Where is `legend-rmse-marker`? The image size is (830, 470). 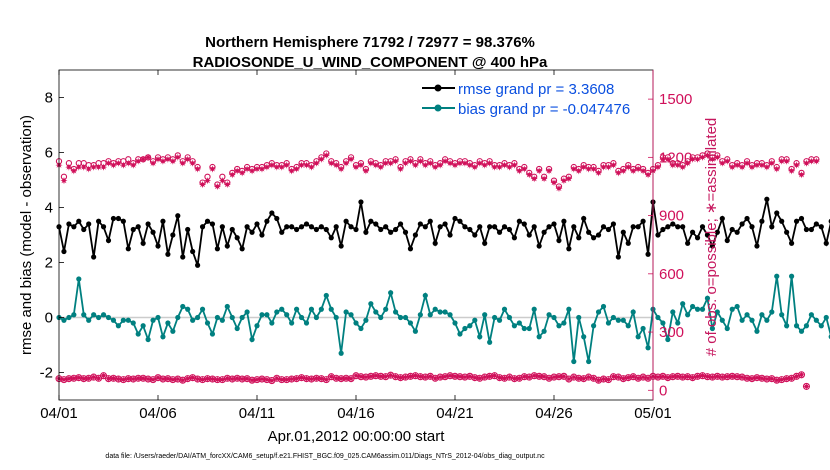 legend-rmse-marker is located at coordinates (438, 88).